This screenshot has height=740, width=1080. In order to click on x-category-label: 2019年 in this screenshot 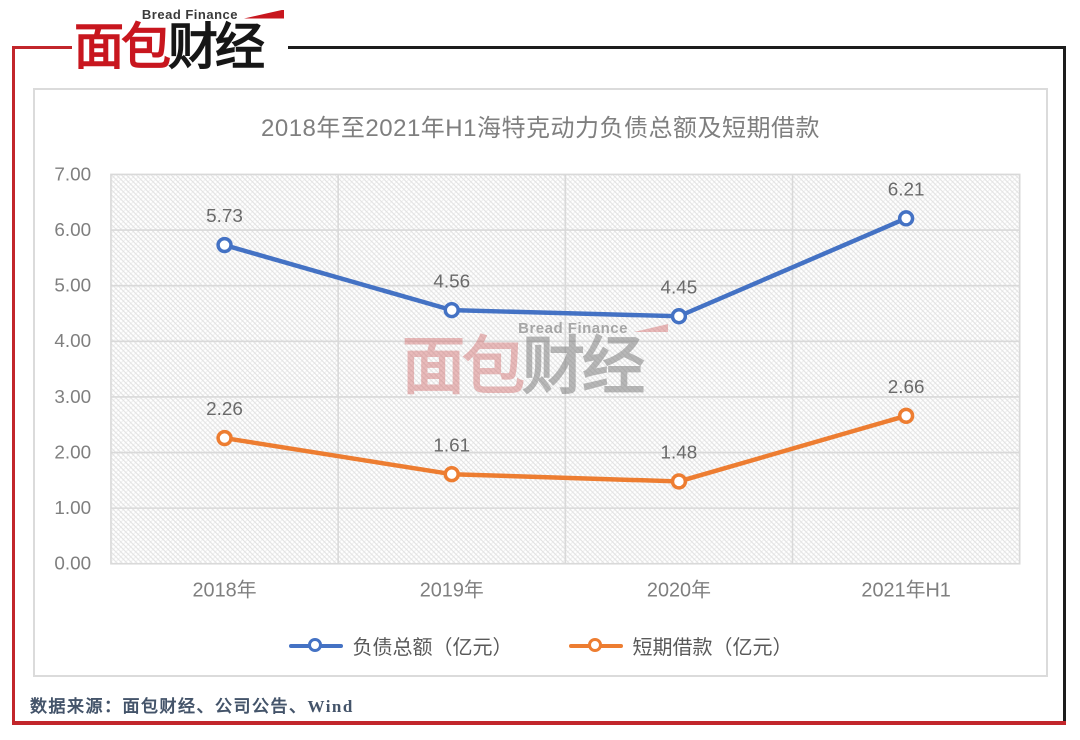, I will do `click(452, 591)`.